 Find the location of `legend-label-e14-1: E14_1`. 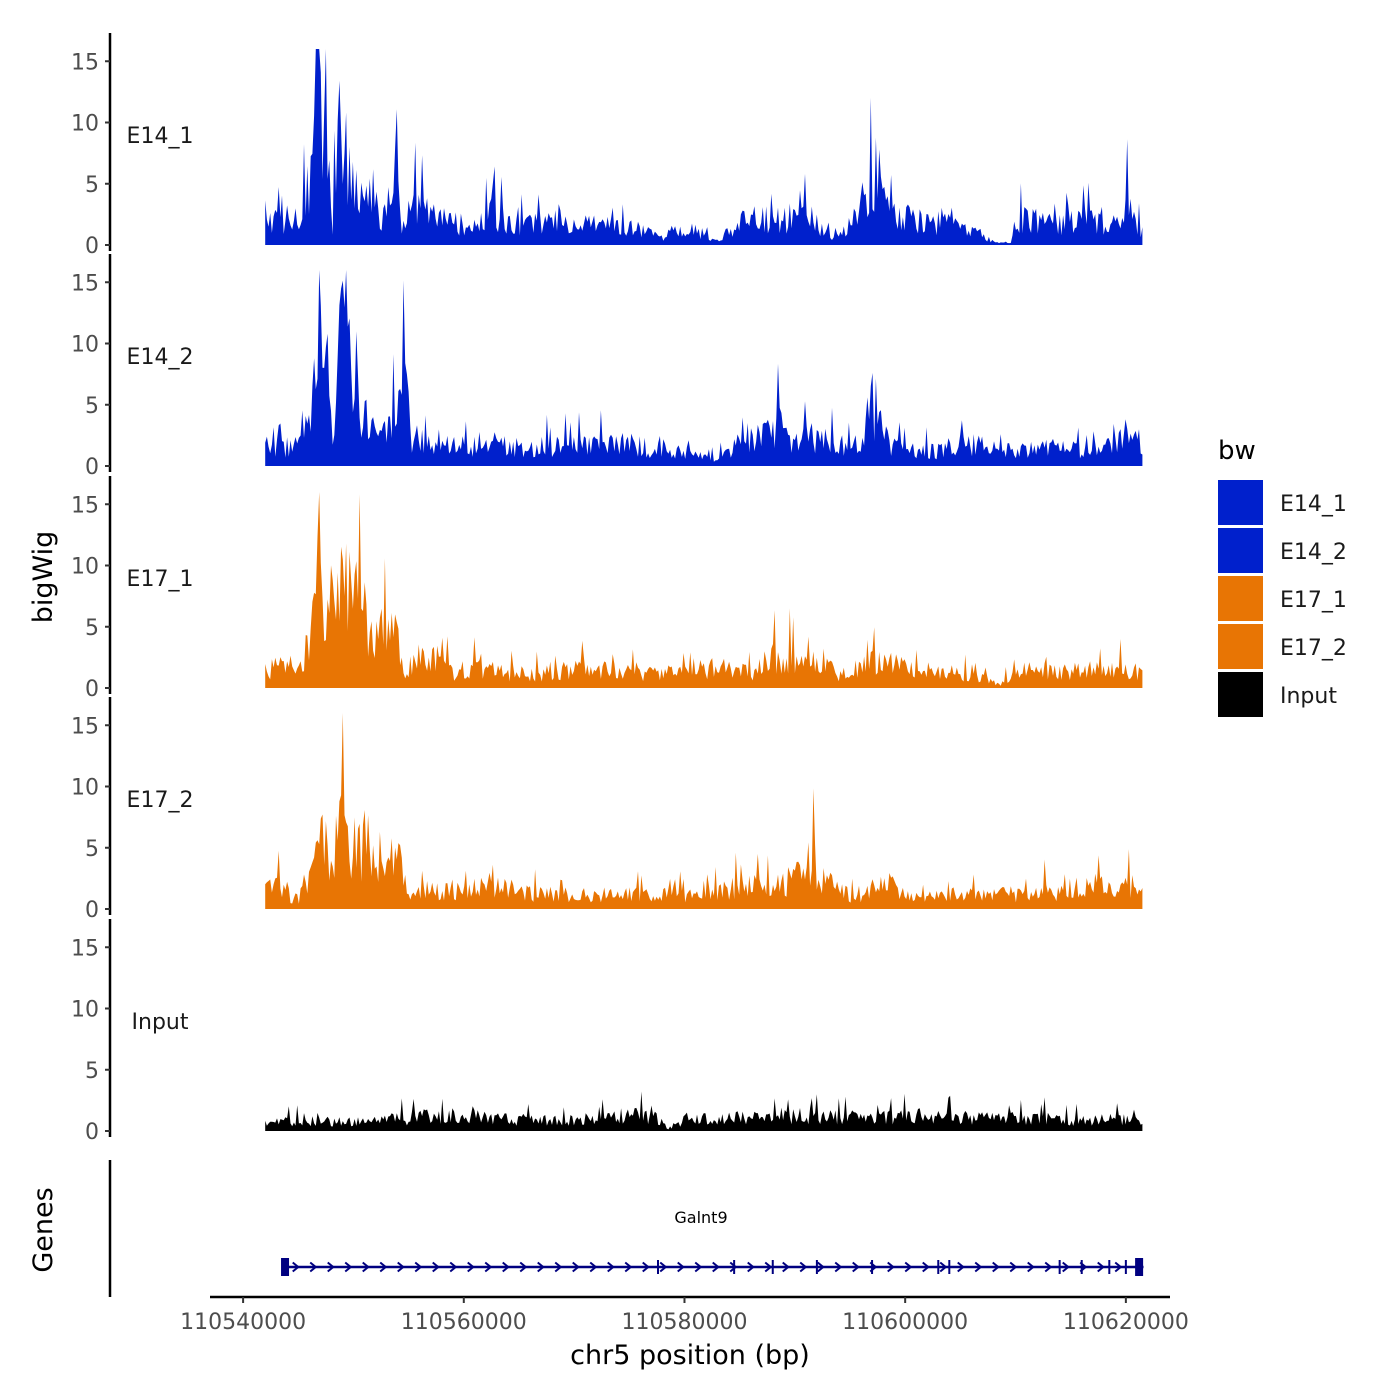

legend-label-e14-1: E14_1 is located at coordinates (1313, 504).